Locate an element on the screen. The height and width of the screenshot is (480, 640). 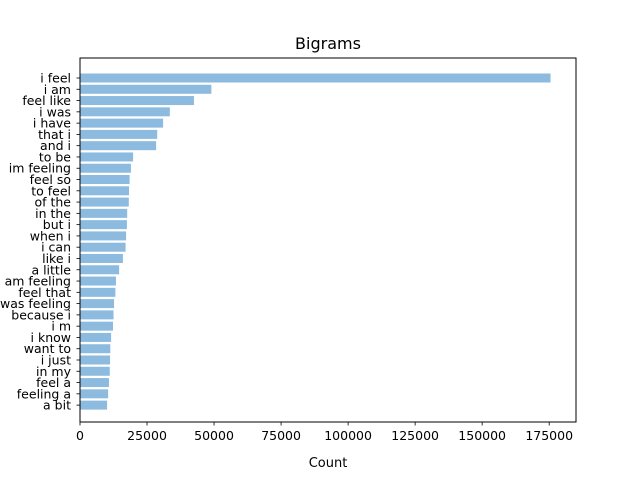
category-label-14: when i is located at coordinates (50, 235).